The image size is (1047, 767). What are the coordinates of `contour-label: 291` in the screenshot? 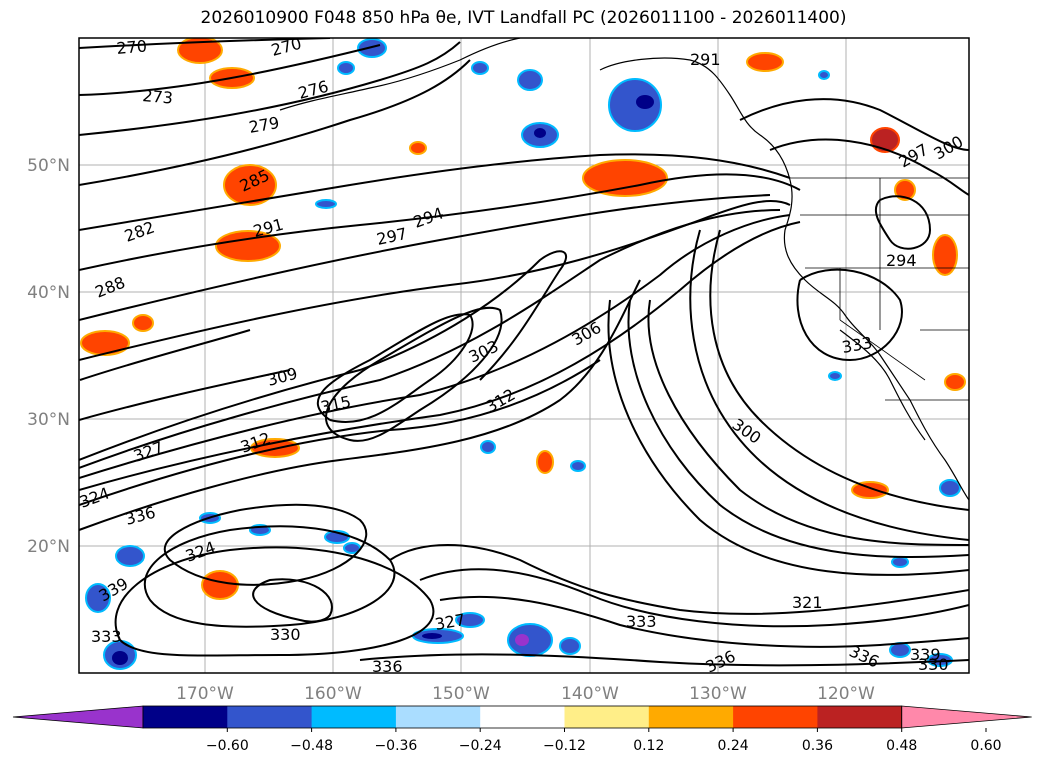 It's located at (705, 59).